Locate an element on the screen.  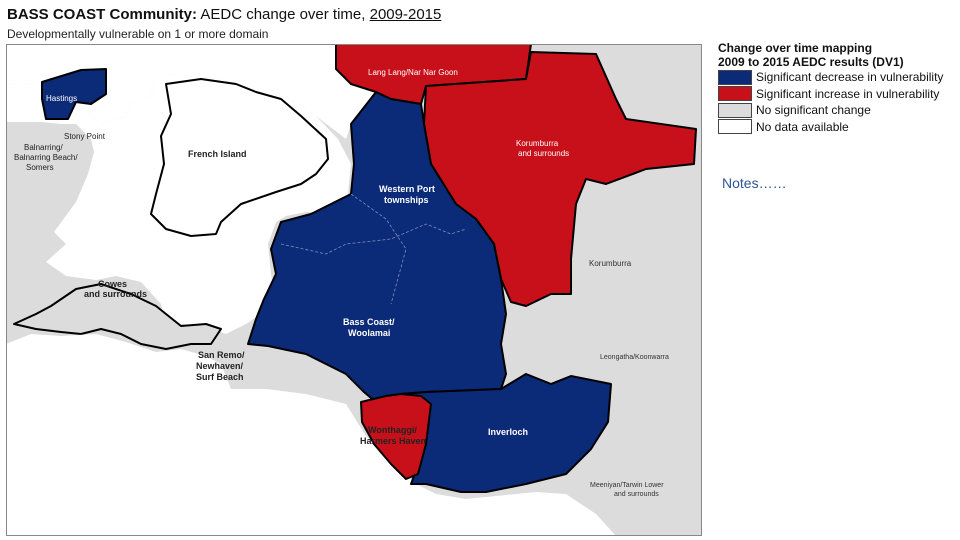
title-rest: AEDC change over time, is located at coordinates (283, 14).